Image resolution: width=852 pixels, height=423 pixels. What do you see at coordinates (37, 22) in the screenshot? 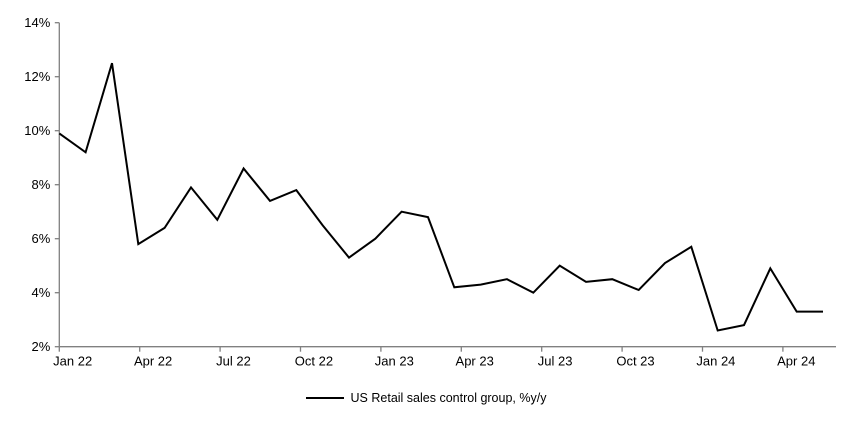
I see `y-tick-label: 14%` at bounding box center [37, 22].